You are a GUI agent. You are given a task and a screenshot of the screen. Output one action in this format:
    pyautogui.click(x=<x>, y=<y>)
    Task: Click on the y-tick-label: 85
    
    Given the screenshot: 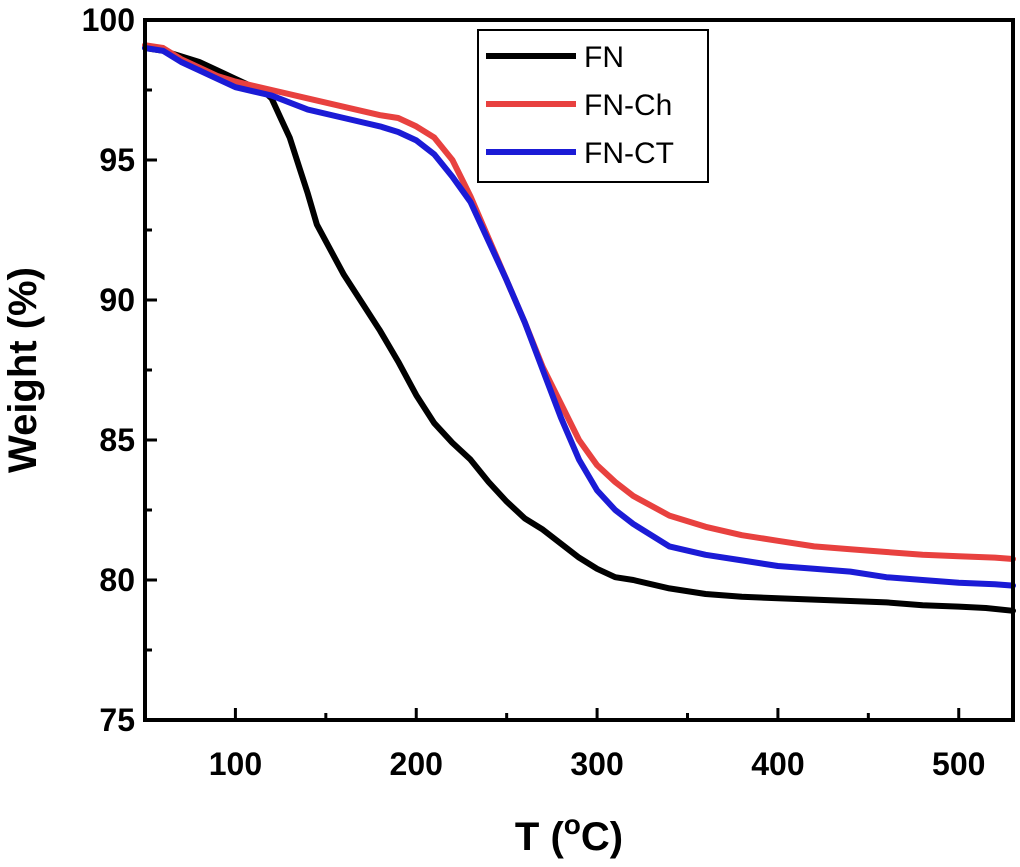 What is the action you would take?
    pyautogui.click(x=117, y=440)
    